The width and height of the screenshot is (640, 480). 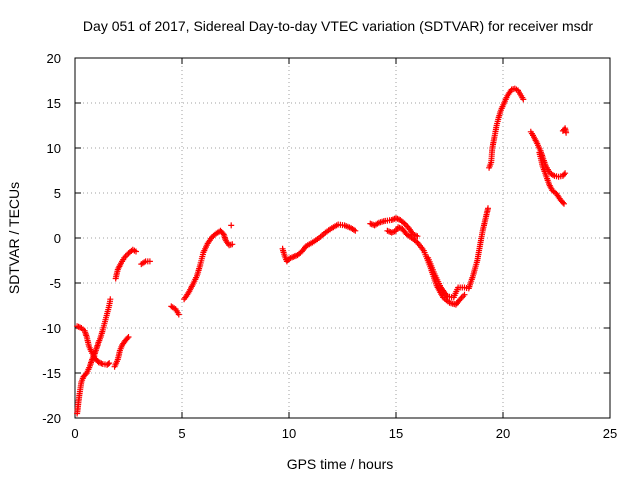 I want to click on y-tick-label: 10, so click(x=54, y=148).